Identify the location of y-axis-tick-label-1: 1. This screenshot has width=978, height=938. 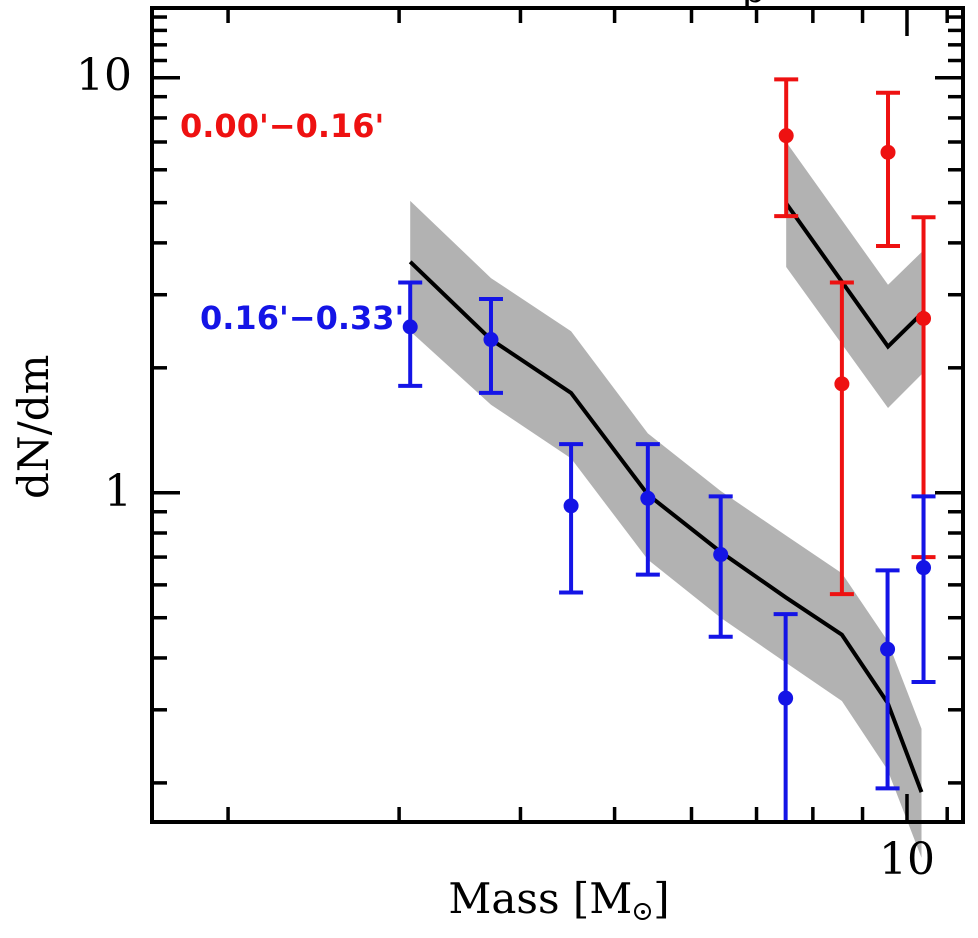
(118, 491).